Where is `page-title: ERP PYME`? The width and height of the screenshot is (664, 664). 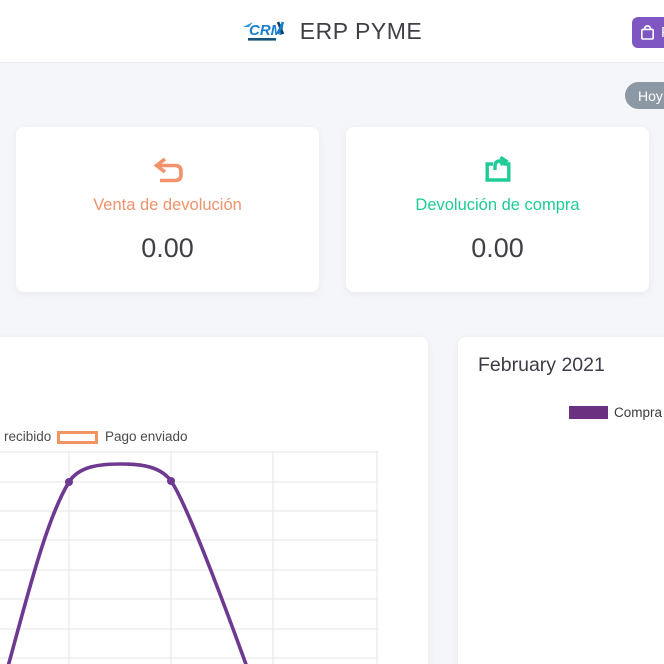
page-title: ERP PYME is located at coordinates (361, 30).